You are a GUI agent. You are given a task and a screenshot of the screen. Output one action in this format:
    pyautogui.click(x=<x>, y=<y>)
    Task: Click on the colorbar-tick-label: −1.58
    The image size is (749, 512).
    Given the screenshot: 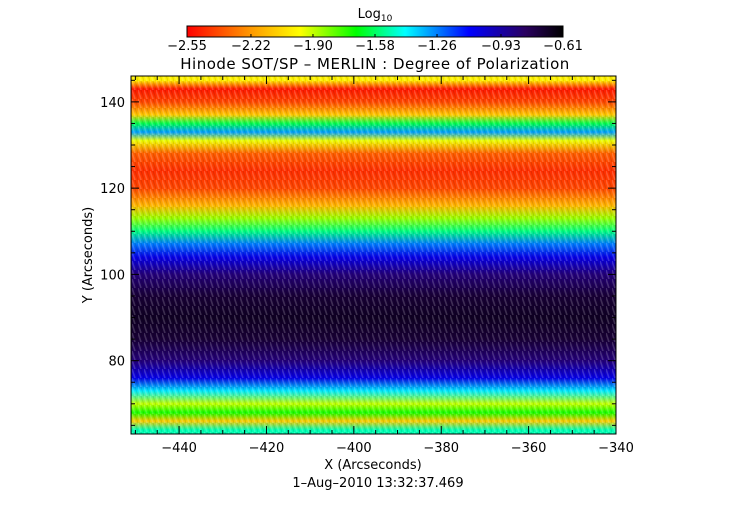 What is the action you would take?
    pyautogui.click(x=375, y=46)
    